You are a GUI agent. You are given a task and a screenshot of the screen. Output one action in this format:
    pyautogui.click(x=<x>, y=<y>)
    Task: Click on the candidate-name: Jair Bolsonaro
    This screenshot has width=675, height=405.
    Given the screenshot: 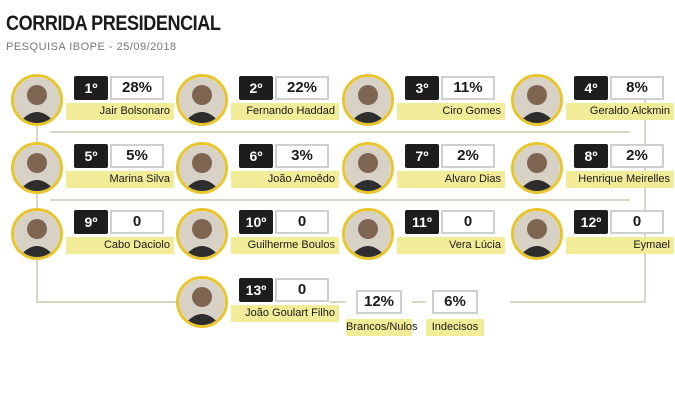 What is the action you would take?
    pyautogui.click(x=120, y=111)
    